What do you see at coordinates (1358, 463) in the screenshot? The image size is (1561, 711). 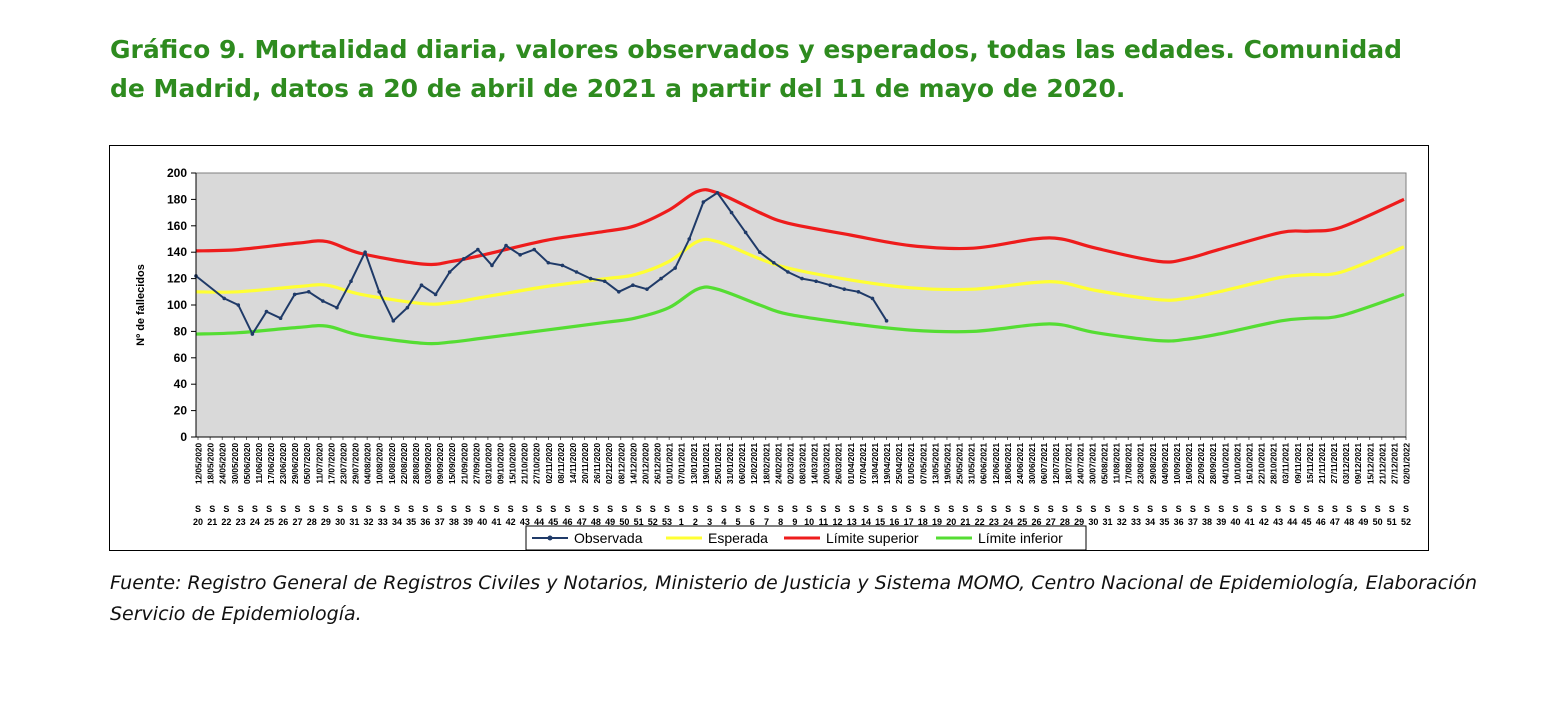 I see `x-date-label: 09/12/2021` at bounding box center [1358, 463].